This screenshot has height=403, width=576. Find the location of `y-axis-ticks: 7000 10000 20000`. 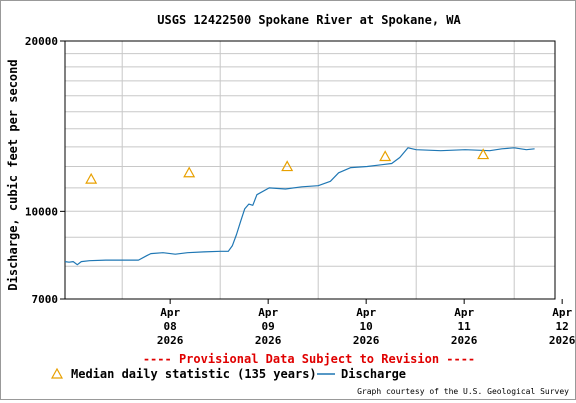

y-axis-ticks: 7000 10000 20000 is located at coordinates (45, 170).